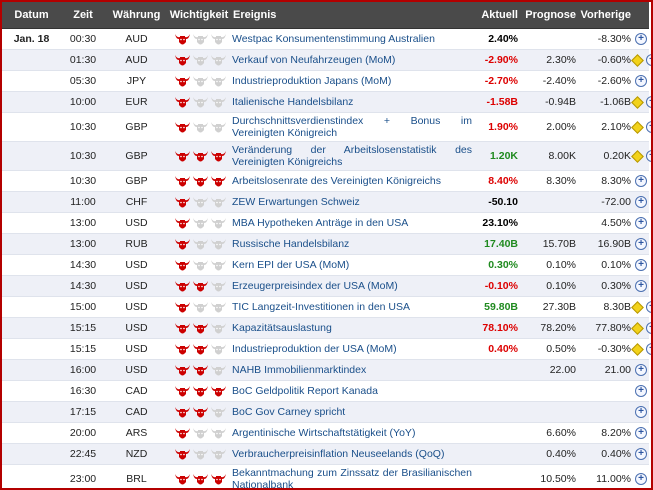  I want to click on row-currency: AUD, so click(136, 60).